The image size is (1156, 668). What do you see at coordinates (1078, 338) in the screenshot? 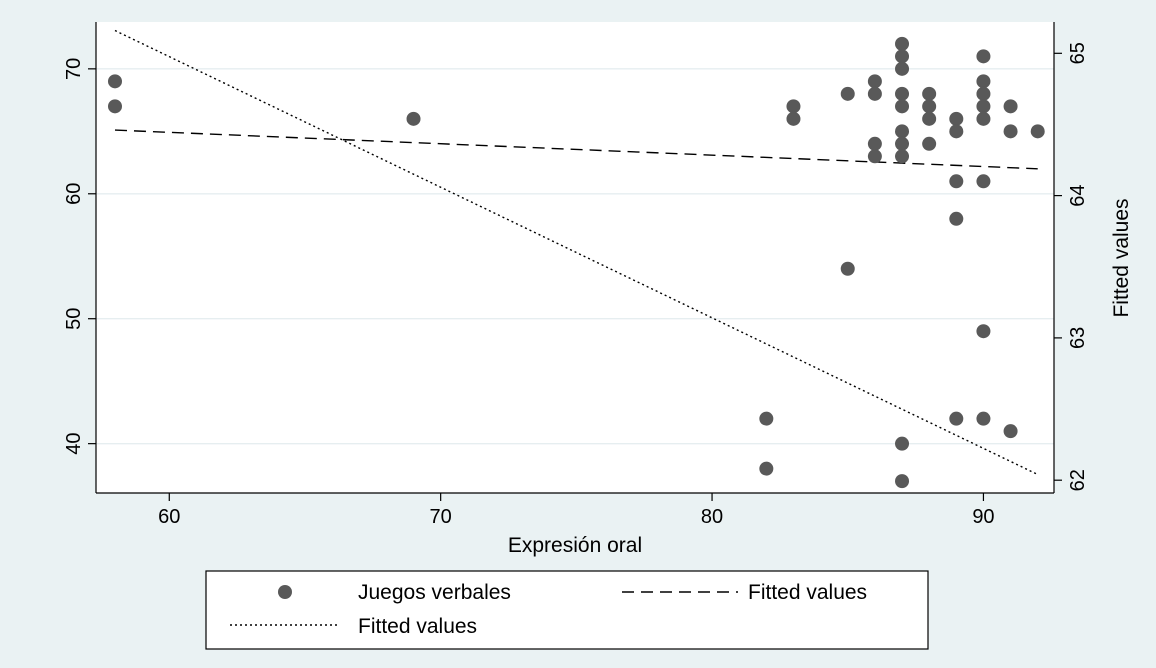
I see `y2-tick-label-63: 63` at bounding box center [1078, 338].